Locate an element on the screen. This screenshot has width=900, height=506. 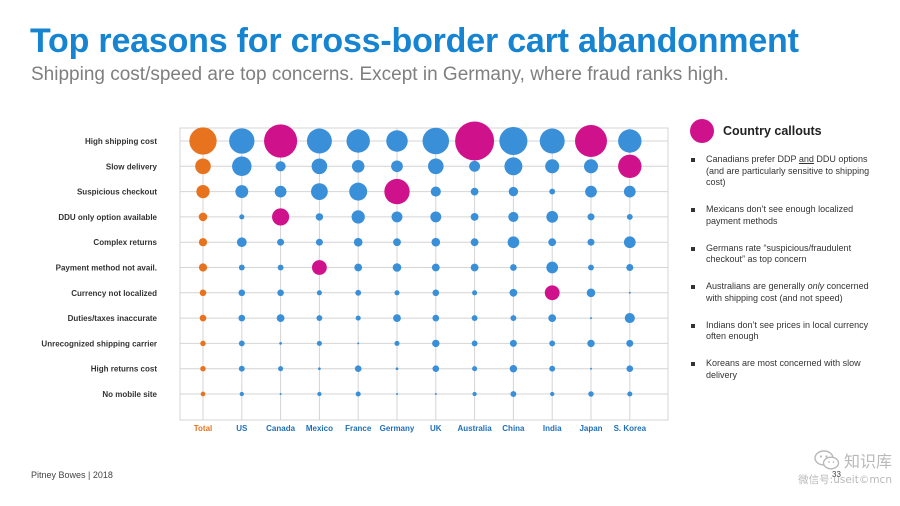
bubble-no-mobile-site-total is located at coordinates (203, 394).